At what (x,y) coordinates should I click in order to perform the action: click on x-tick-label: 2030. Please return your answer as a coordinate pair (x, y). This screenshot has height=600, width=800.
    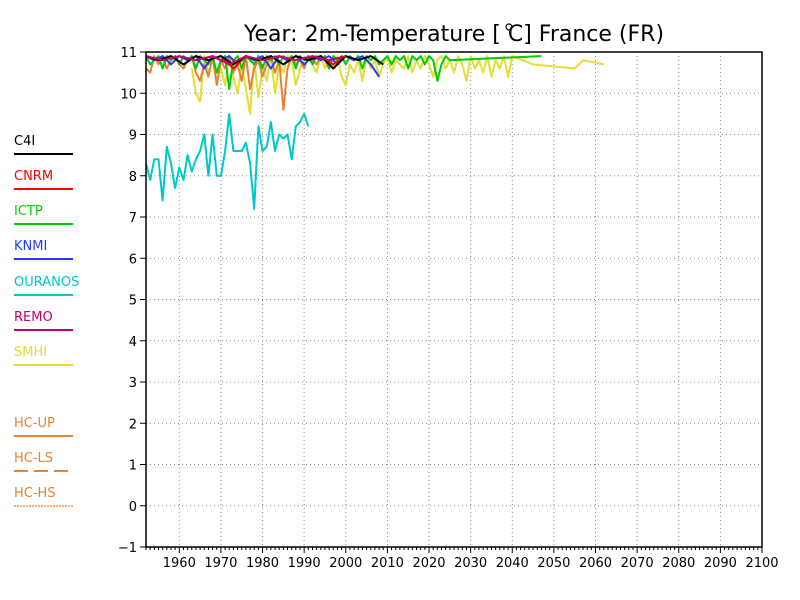
    Looking at the image, I should click on (470, 563).